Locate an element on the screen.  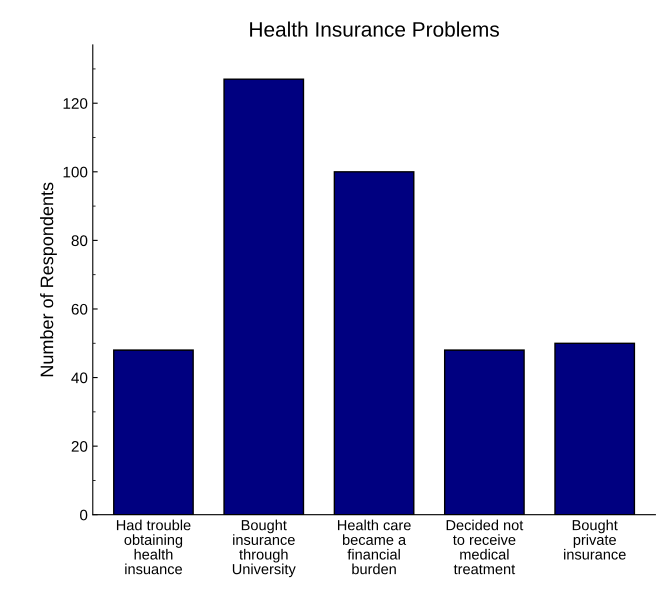
chart-title: Health Insurance Problems is located at coordinates (374, 29).